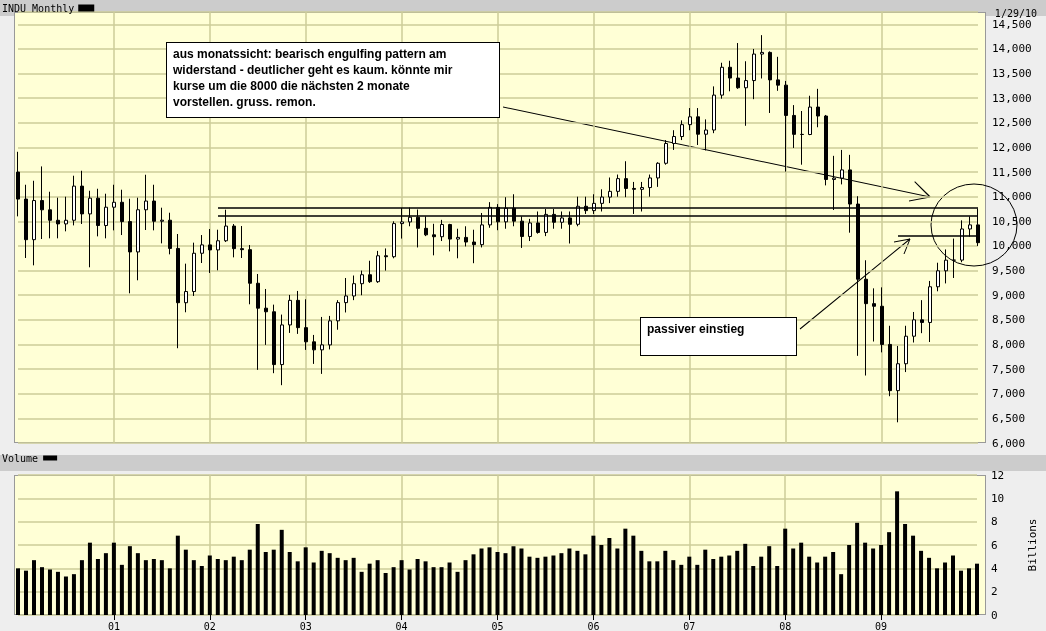  What do you see at coordinates (1012, 24) in the screenshot?
I see `y-tick-label: 14,500` at bounding box center [1012, 24].